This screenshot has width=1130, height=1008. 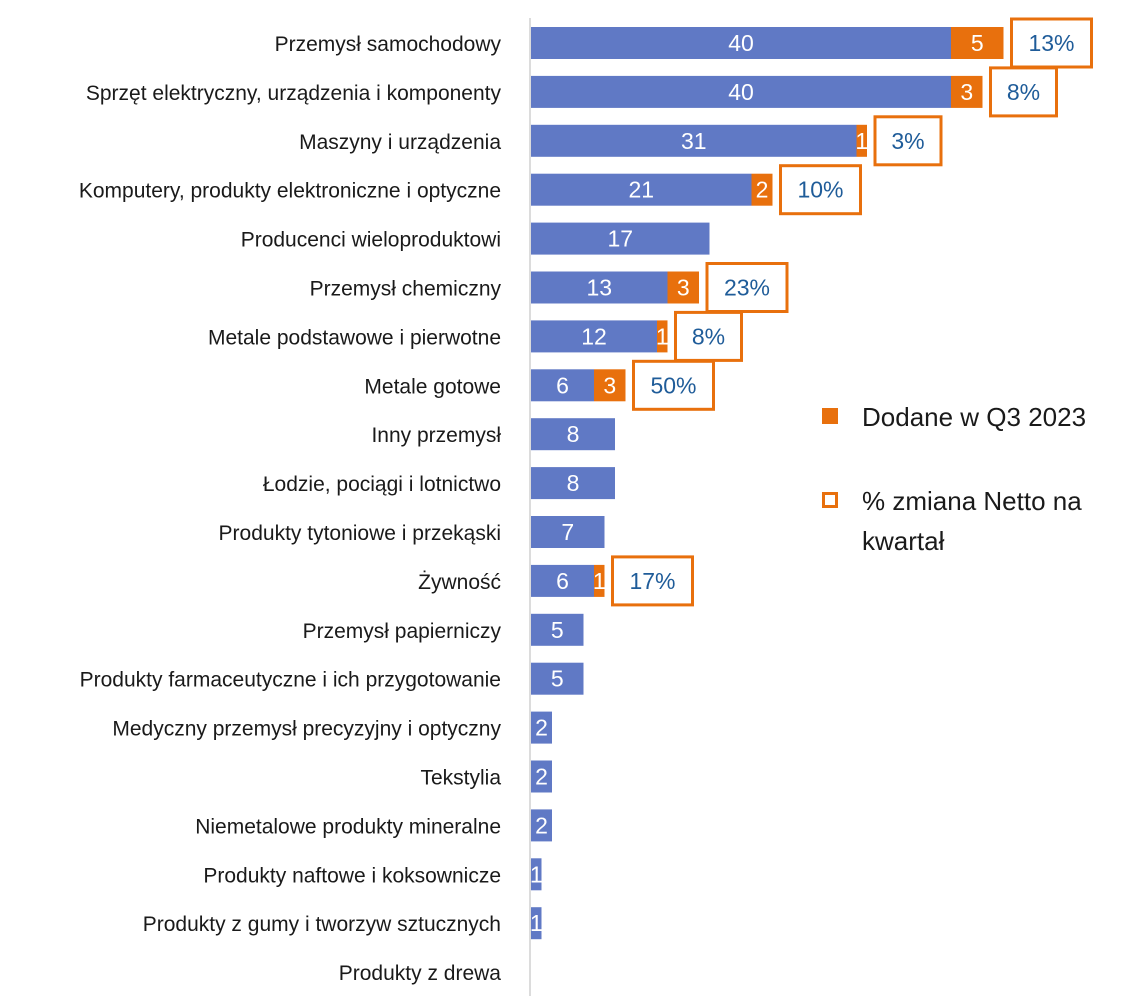 What do you see at coordinates (360, 533) in the screenshot?
I see `category-label: Produkty tytoniowe i przekąski` at bounding box center [360, 533].